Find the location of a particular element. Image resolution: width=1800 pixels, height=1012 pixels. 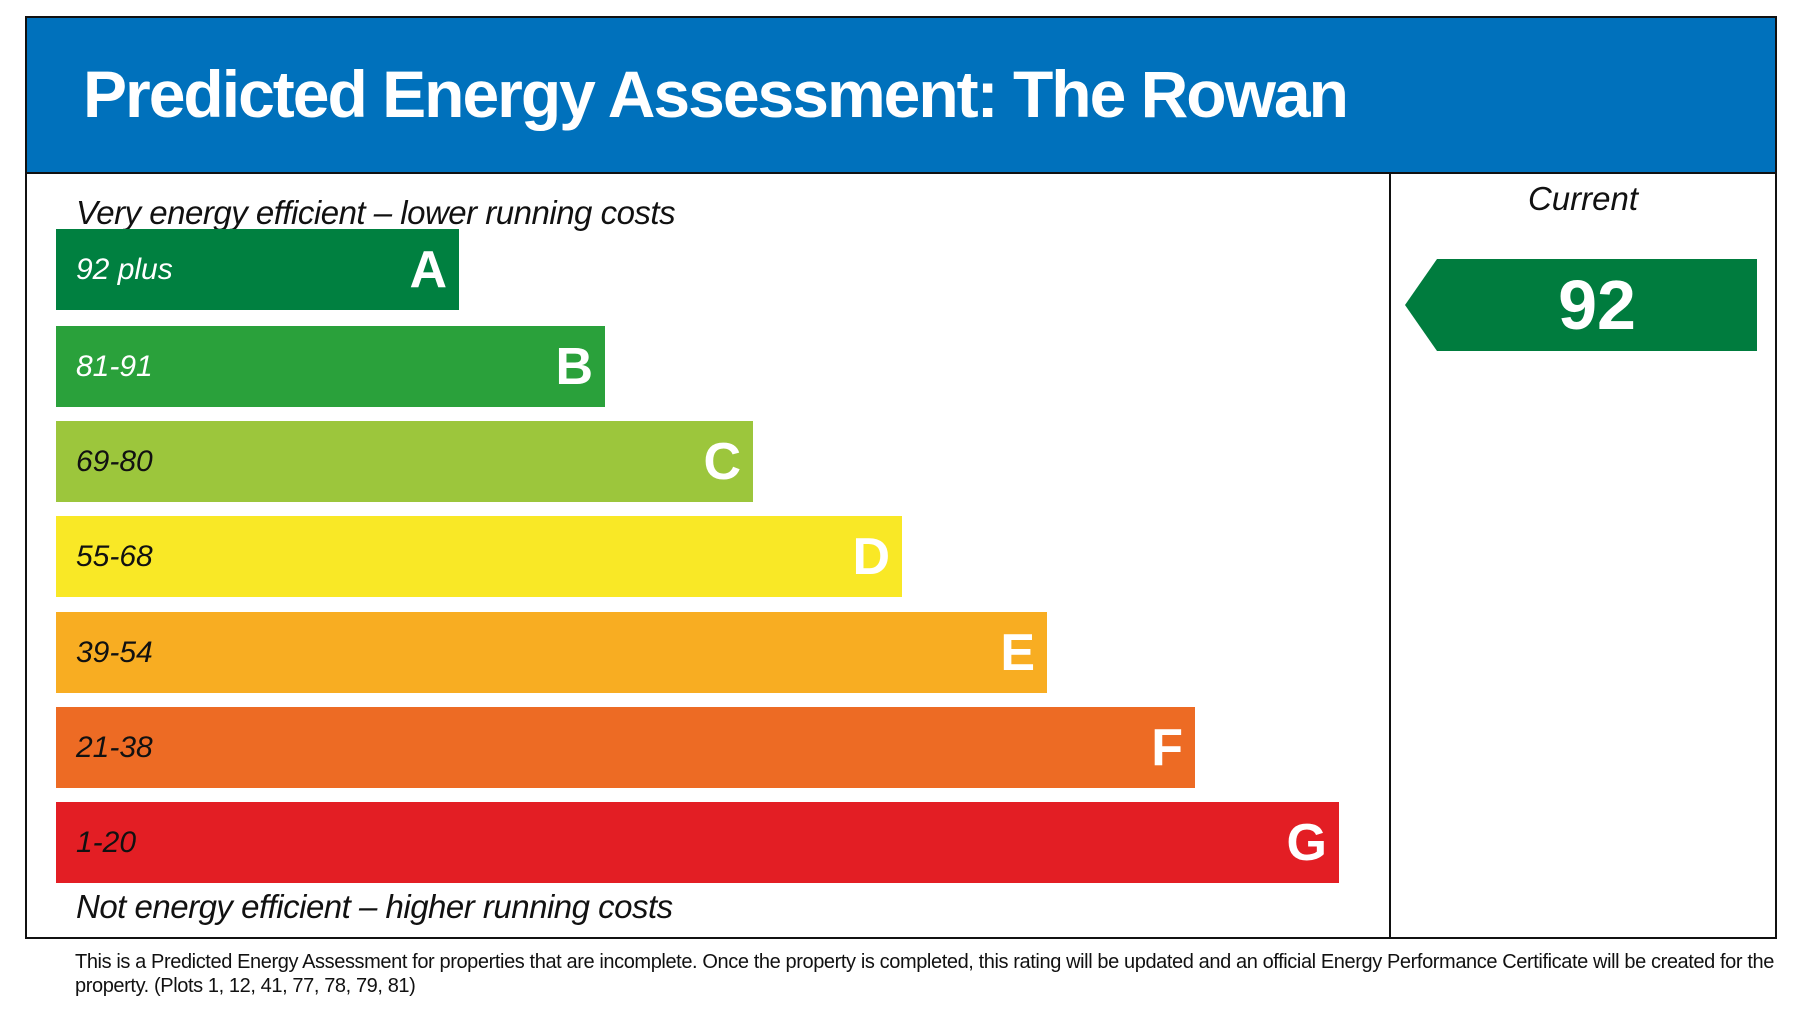

bar-letter: B is located at coordinates (574, 366).